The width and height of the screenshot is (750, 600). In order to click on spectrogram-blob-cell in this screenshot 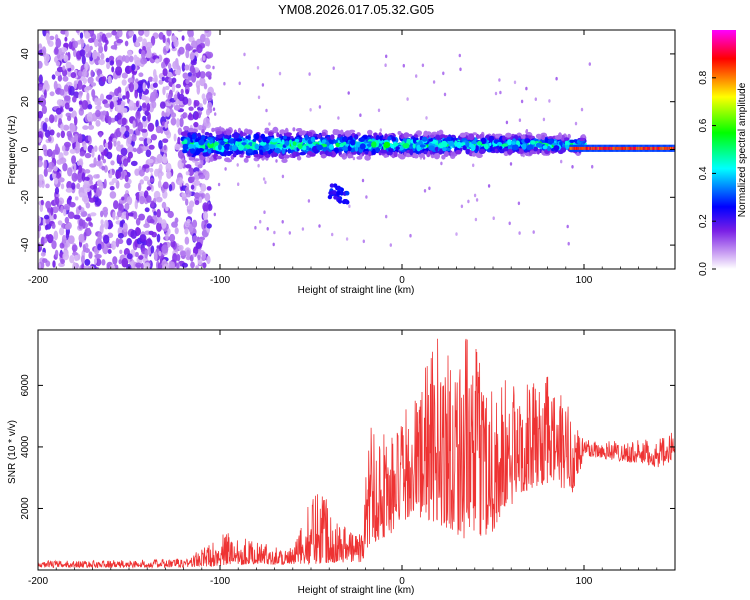, I will do `click(335, 197)`.